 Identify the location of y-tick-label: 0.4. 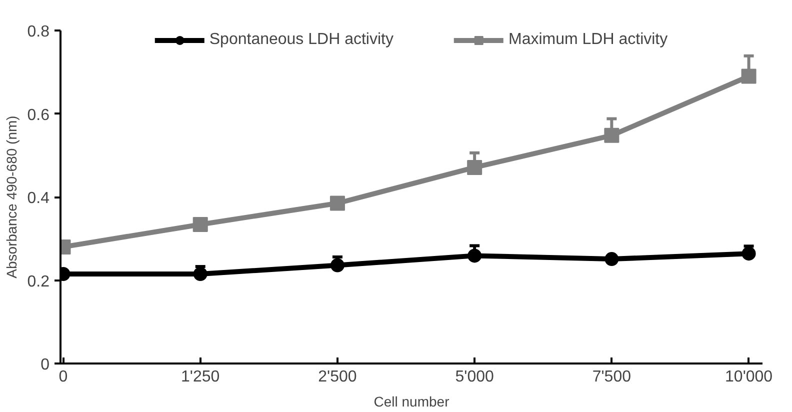
(38, 198).